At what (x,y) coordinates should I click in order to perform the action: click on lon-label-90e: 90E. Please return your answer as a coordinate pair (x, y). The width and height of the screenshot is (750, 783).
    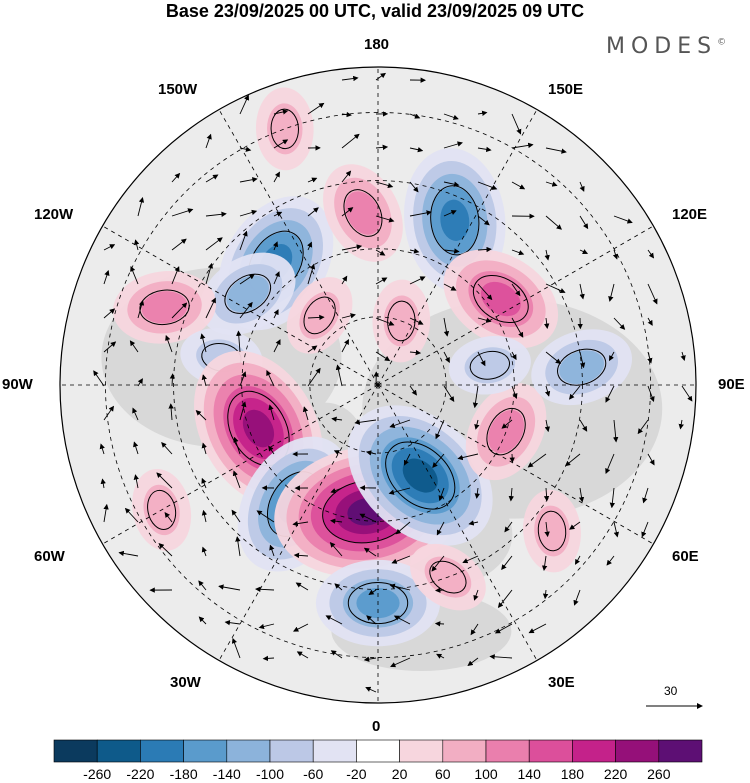
    Looking at the image, I should click on (731, 384).